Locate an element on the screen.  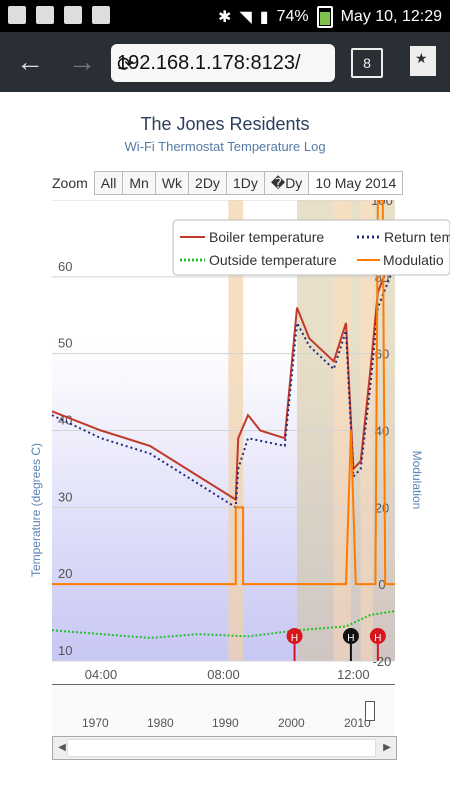
zoom-button-2day: 2Dy is located at coordinates (207, 183).